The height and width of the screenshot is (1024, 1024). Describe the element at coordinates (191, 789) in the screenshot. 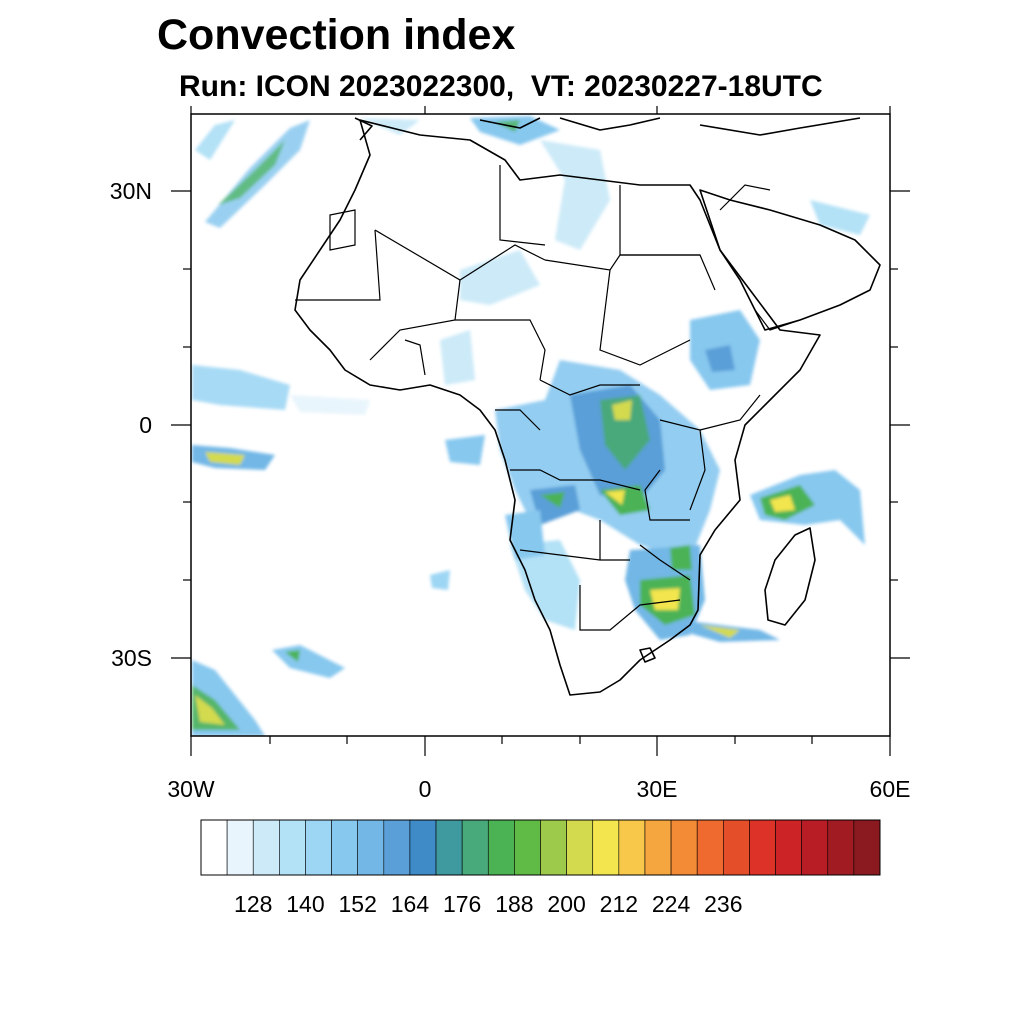

I see `x-tick-label: 30W` at that location.